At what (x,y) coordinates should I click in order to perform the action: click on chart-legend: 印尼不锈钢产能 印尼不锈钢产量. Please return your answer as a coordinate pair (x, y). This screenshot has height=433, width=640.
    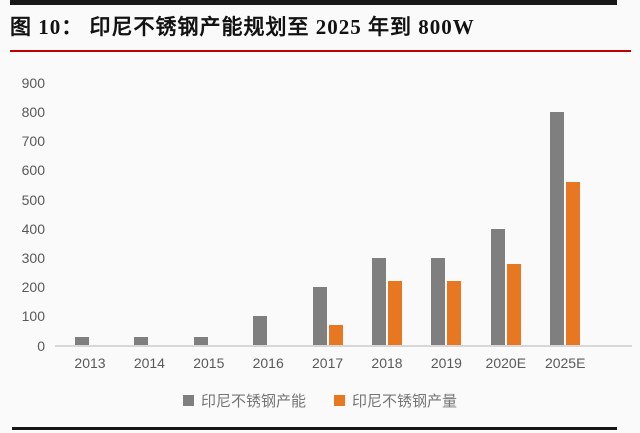
    Looking at the image, I should click on (320, 400).